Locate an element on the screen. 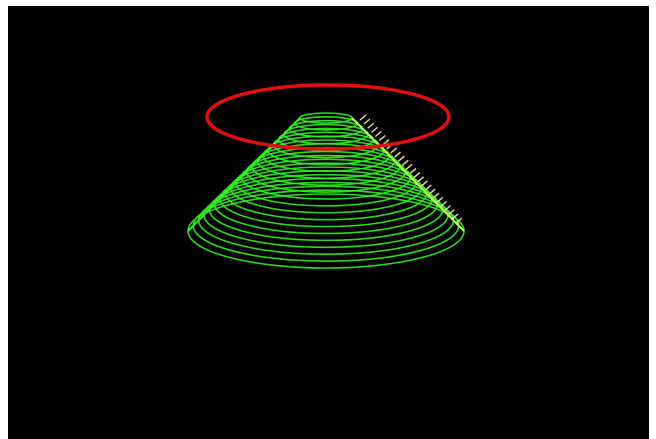 This screenshot has width=656, height=439. cone-edge-left is located at coordinates (244, 174).